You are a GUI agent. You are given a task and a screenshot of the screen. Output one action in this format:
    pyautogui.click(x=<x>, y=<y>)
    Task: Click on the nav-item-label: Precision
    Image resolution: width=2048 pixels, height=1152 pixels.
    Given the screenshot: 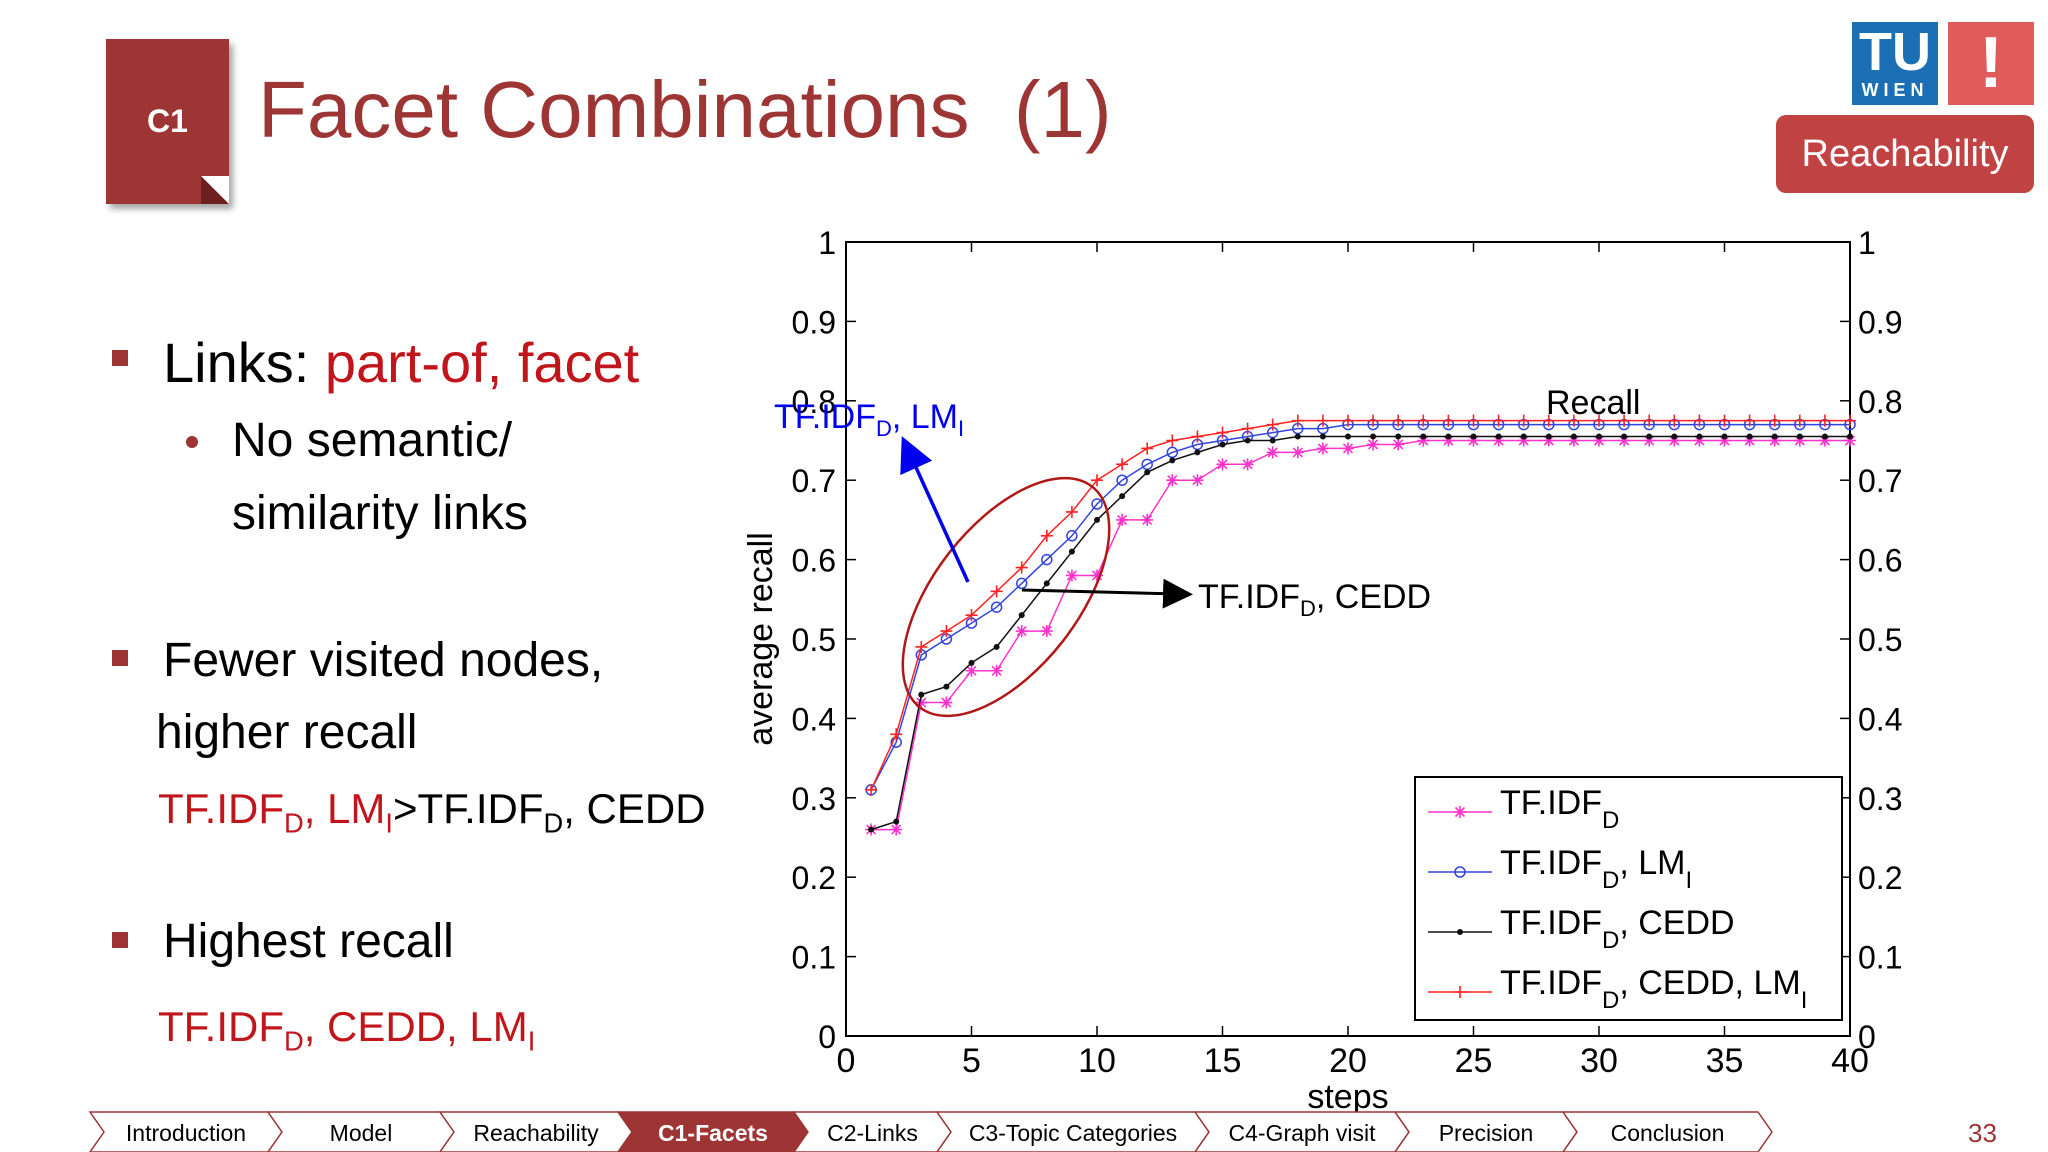 What is the action you would take?
    pyautogui.click(x=1486, y=1133)
    